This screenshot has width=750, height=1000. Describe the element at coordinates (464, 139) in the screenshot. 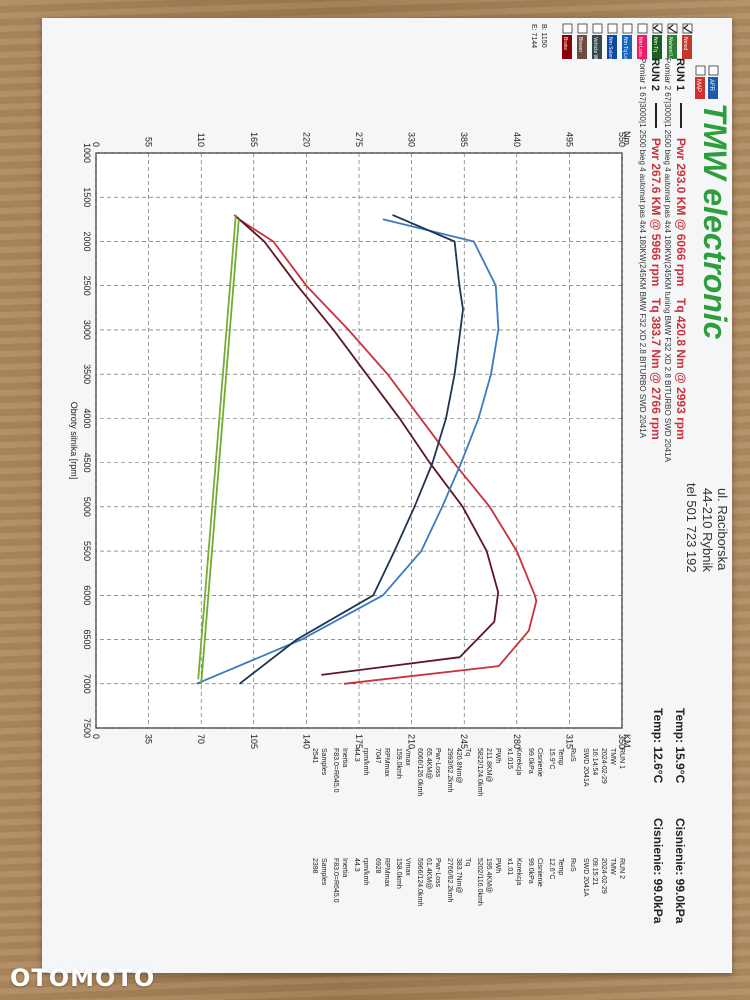

I see `y-left-tick-label: 385` at that location.